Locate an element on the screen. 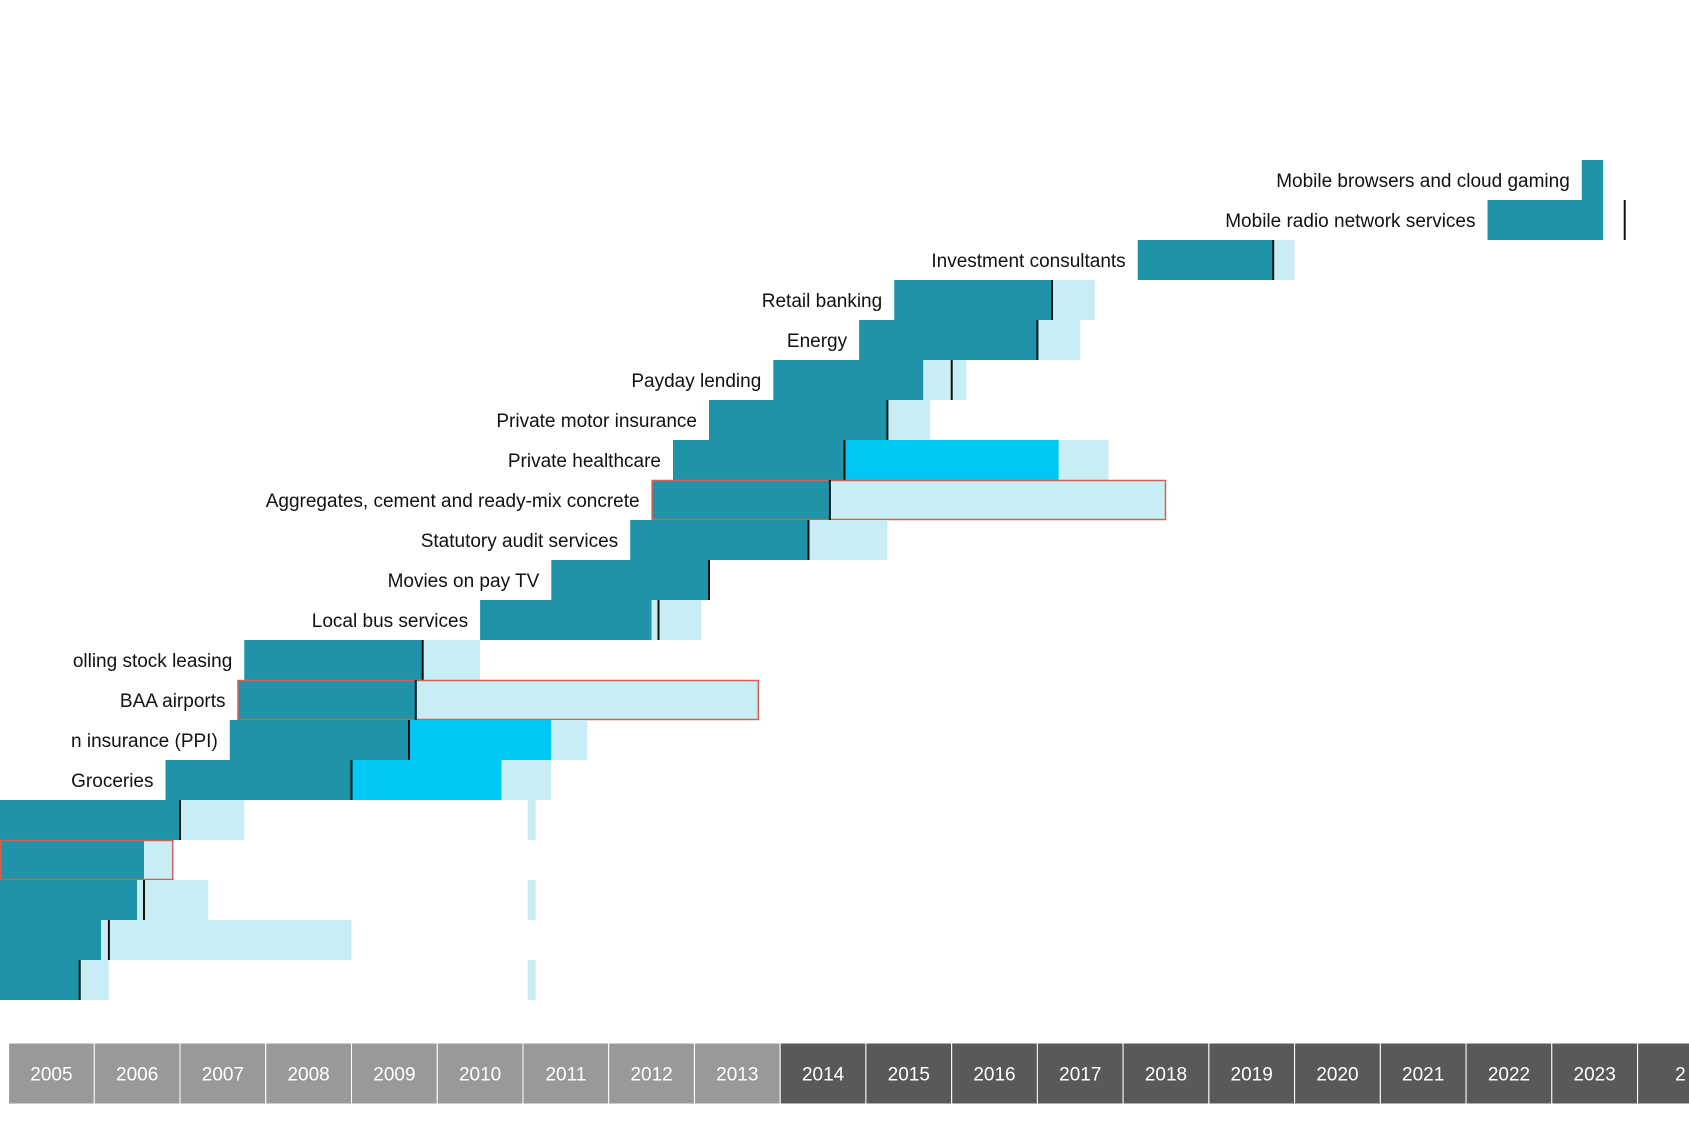 Image resolution: width=1689 pixels, height=1126 pixels. year-cell-2008 is located at coordinates (308, 1073).